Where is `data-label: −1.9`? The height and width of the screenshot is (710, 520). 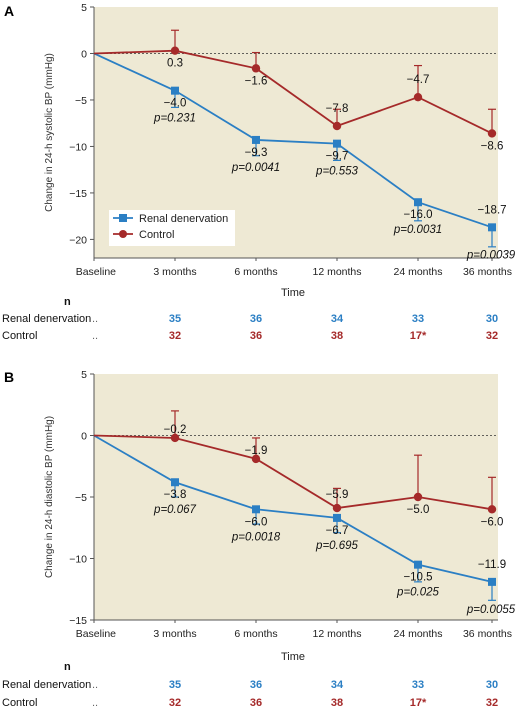
data-label: −1.9 is located at coordinates (256, 451).